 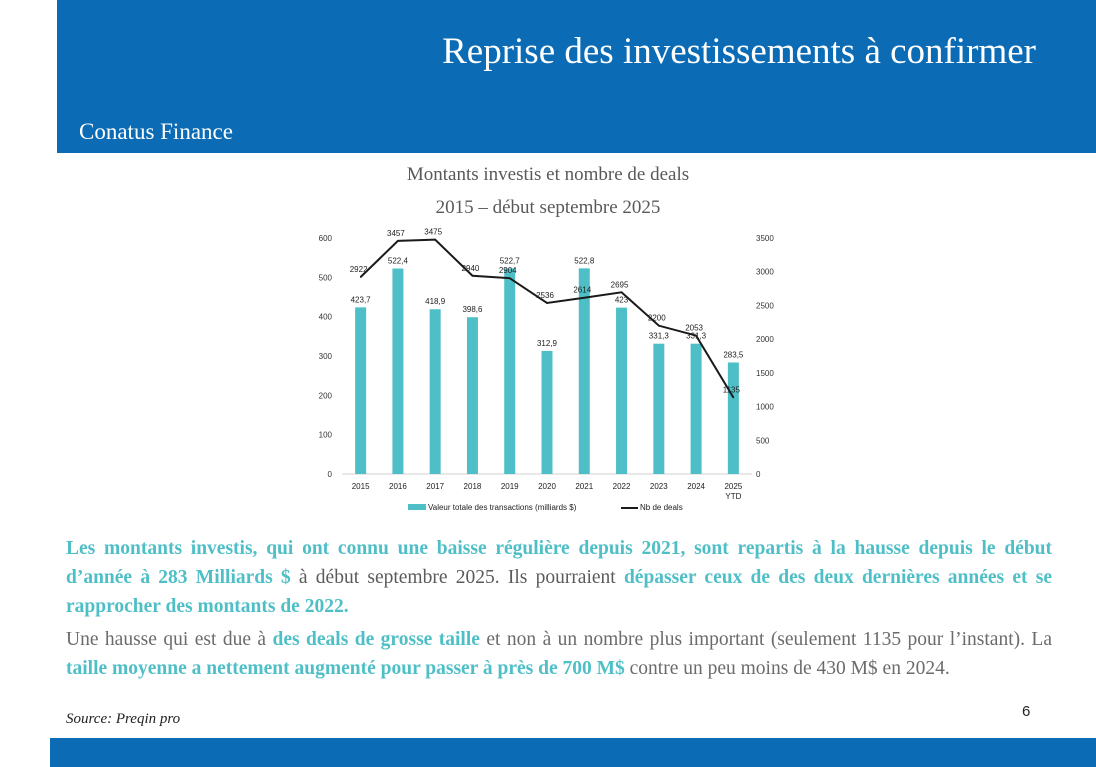 What do you see at coordinates (435, 486) in the screenshot?
I see `x-tick-label: 2017` at bounding box center [435, 486].